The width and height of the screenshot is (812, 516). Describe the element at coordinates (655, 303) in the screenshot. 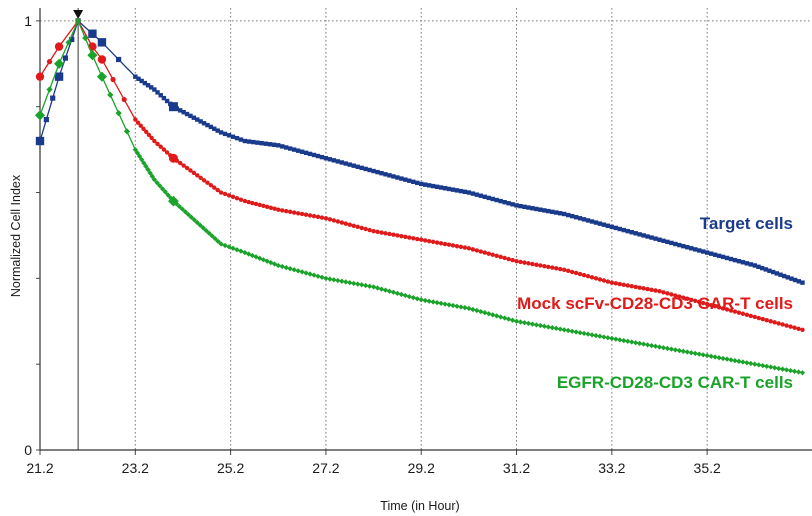

I see `series-label-1: Mock scFv-CD28-CD3 CAR-T cells` at that location.